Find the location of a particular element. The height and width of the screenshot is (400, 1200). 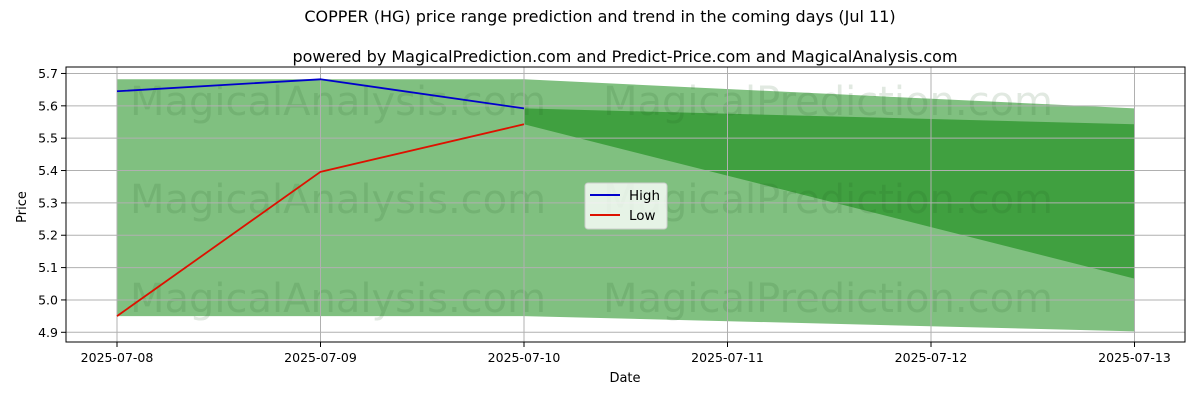

y-tick-label: 5.4 is located at coordinates (48, 170).